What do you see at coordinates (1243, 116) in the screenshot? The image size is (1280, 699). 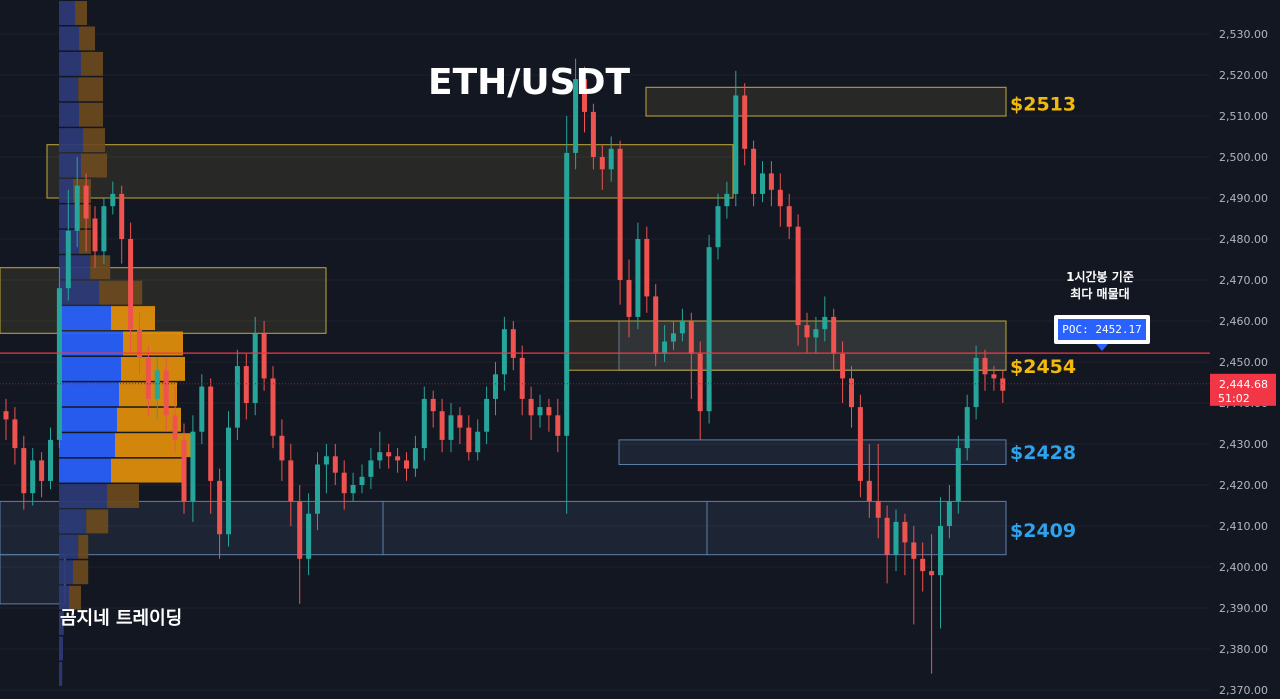 I see `y-tick-label: 2,510.00` at bounding box center [1243, 116].